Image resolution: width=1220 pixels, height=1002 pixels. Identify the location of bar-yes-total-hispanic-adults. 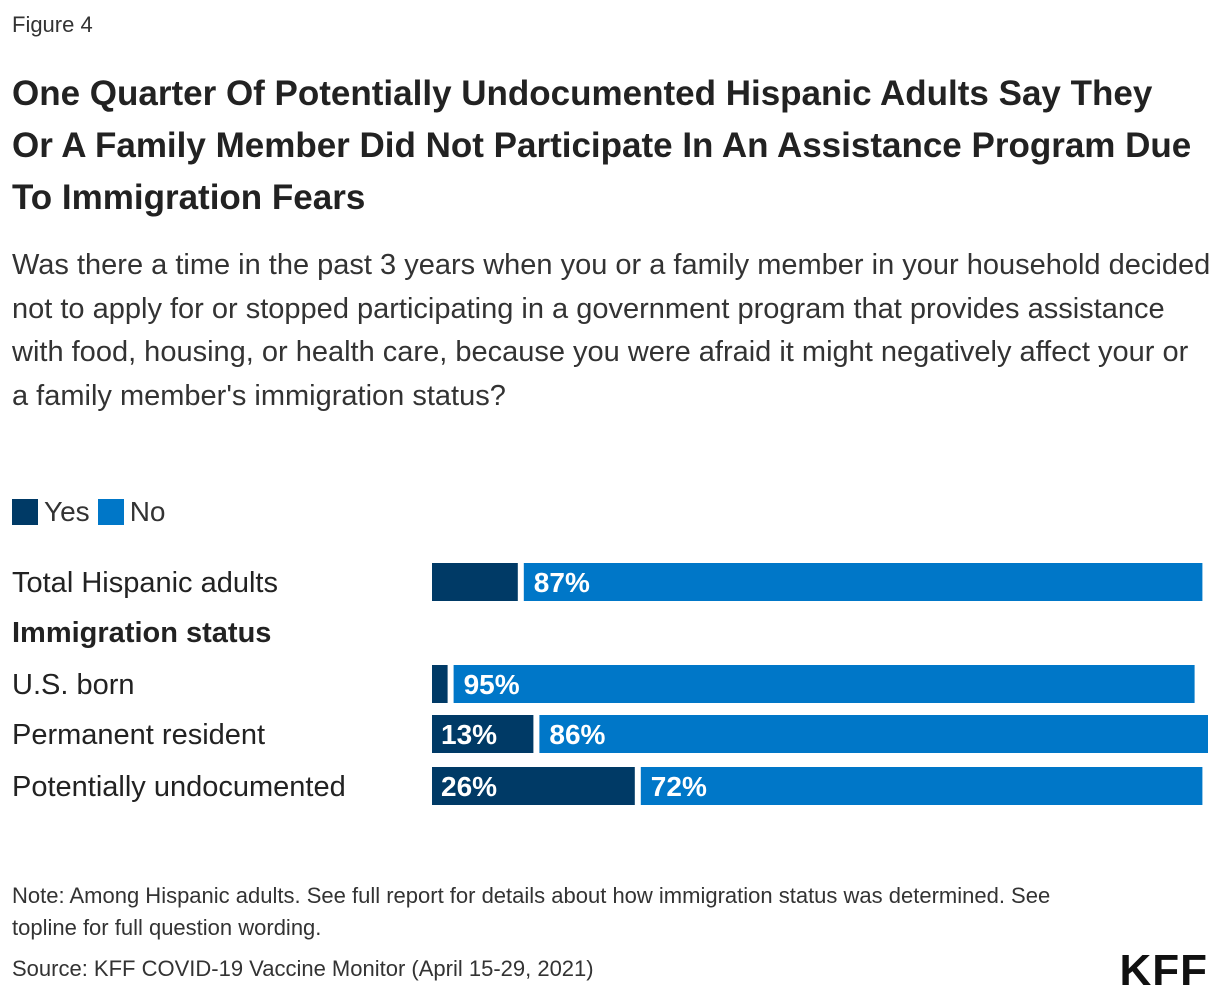
(475, 582).